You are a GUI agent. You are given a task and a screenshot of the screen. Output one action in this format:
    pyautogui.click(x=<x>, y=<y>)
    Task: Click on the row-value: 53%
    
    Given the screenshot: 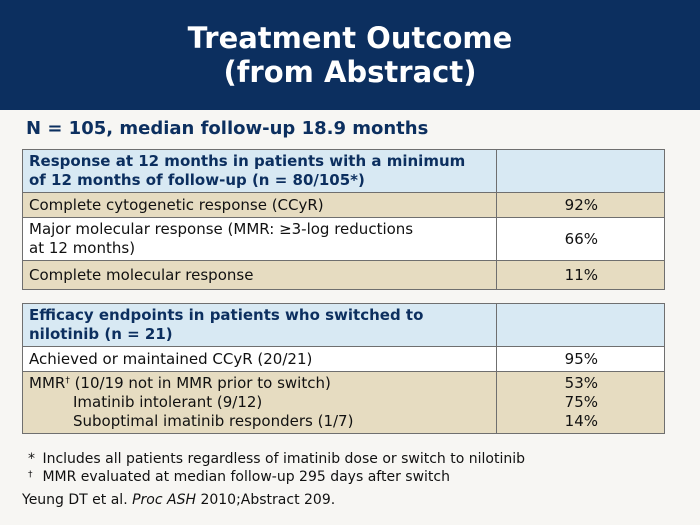 What is the action you would take?
    pyautogui.click(x=581, y=383)
    